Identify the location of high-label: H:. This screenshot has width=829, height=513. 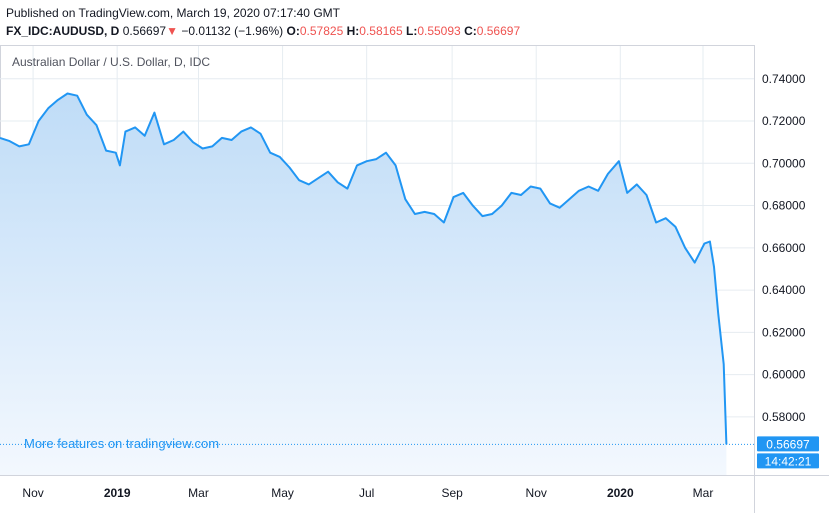
(353, 31).